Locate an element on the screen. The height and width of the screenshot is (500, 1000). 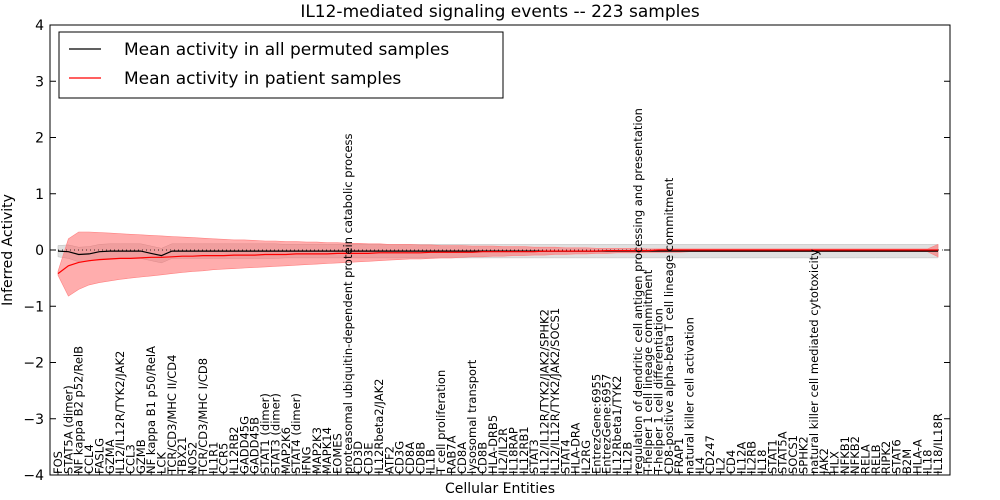
category-label: STAT1 is located at coordinates (772, 456).